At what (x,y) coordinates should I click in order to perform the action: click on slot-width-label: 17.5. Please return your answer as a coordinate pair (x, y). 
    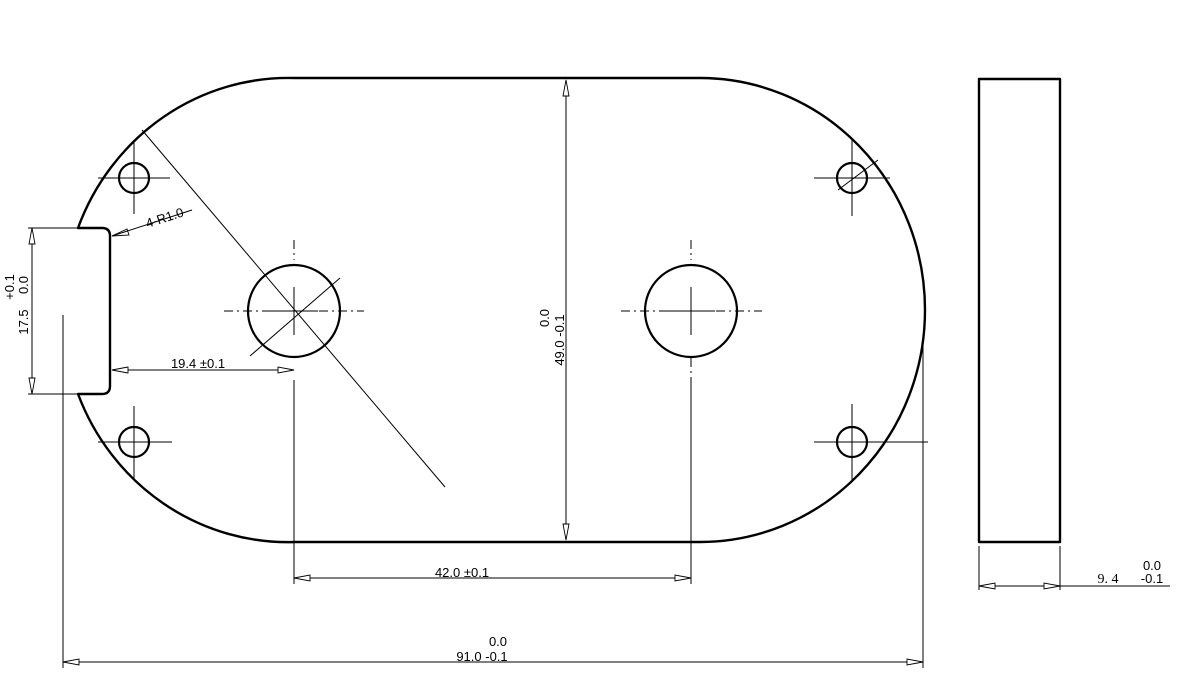
    Looking at the image, I should click on (23, 321).